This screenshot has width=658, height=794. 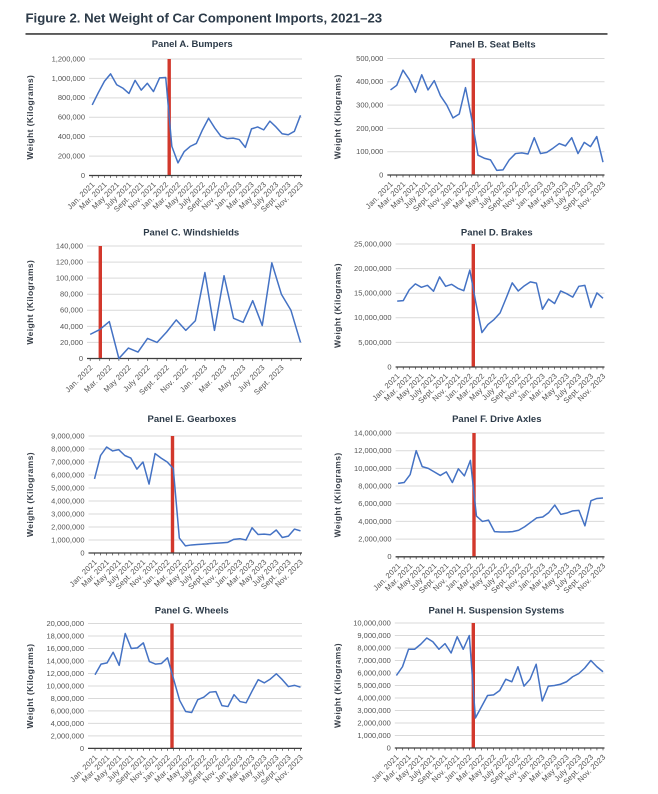 What do you see at coordinates (192, 419) in the screenshot?
I see `svg-text: Panel E. Gearboxes` at bounding box center [192, 419].